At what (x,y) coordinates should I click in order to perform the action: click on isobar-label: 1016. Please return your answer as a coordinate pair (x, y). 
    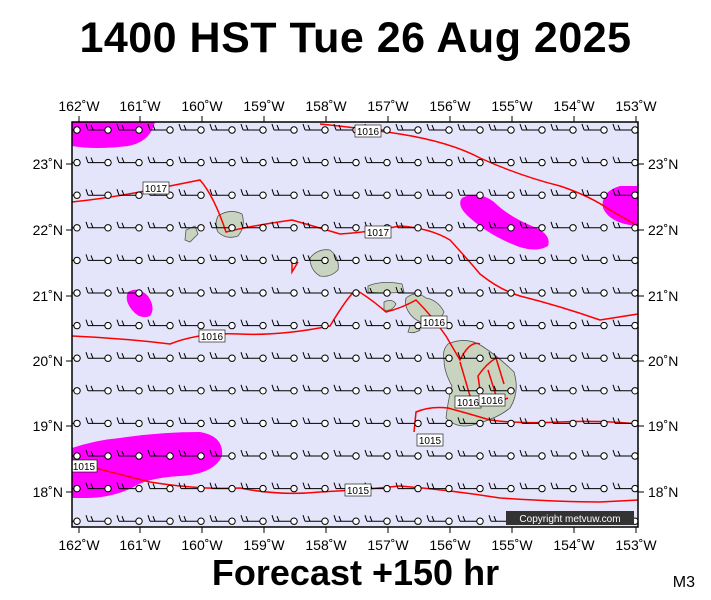
    Looking at the image, I should click on (212, 336).